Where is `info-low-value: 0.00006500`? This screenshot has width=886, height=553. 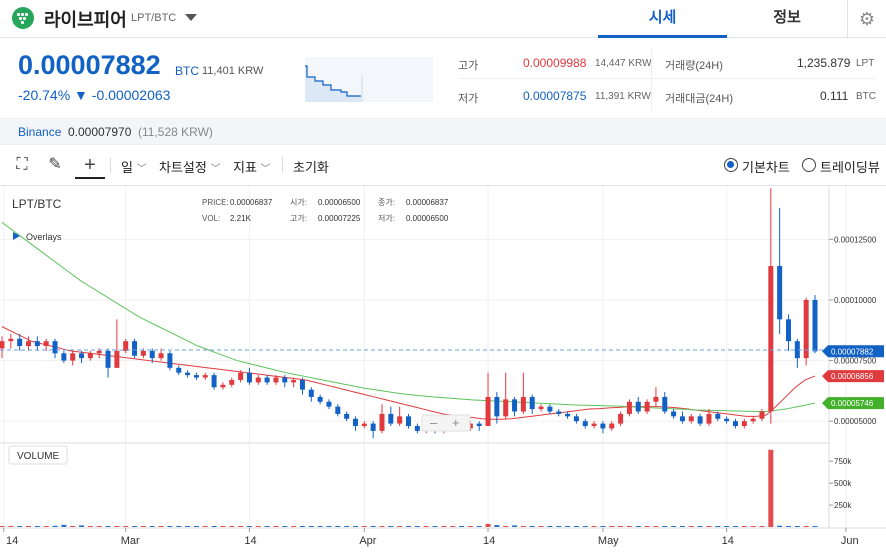
info-low-value: 0.00006500 is located at coordinates (427, 218).